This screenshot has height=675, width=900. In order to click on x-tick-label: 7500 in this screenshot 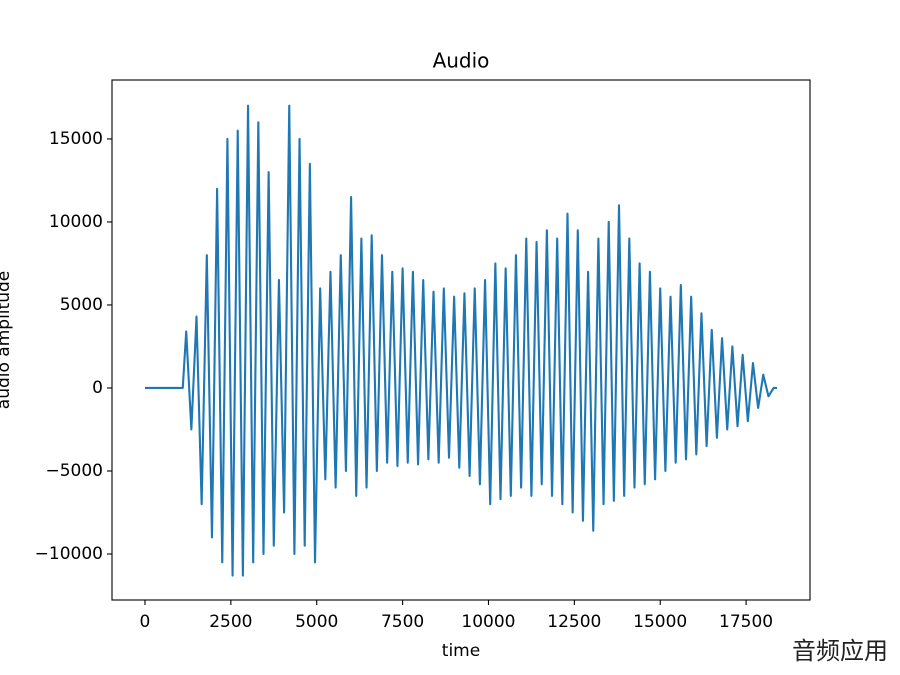, I will do `click(402, 622)`.